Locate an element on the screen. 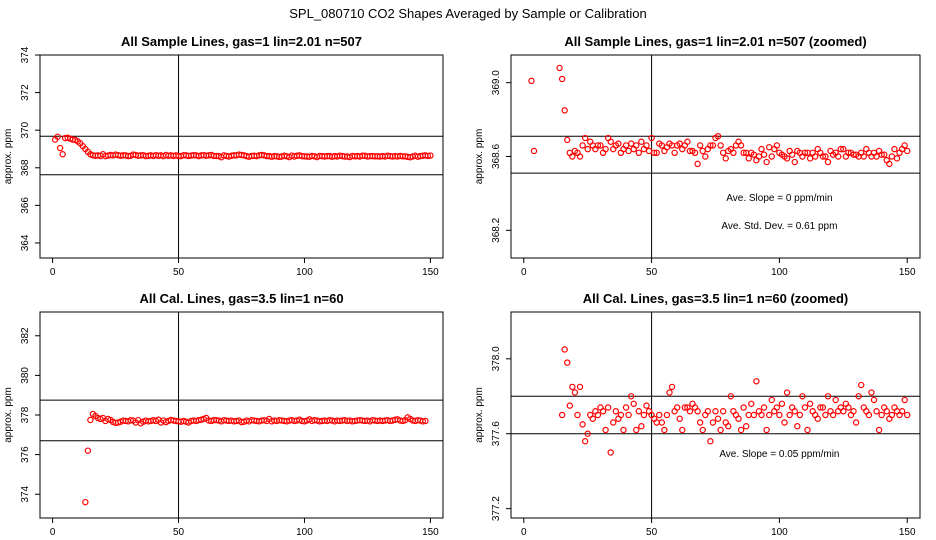 This screenshot has height=540, width=936. y-tick-label: 368.2 is located at coordinates (496, 229).